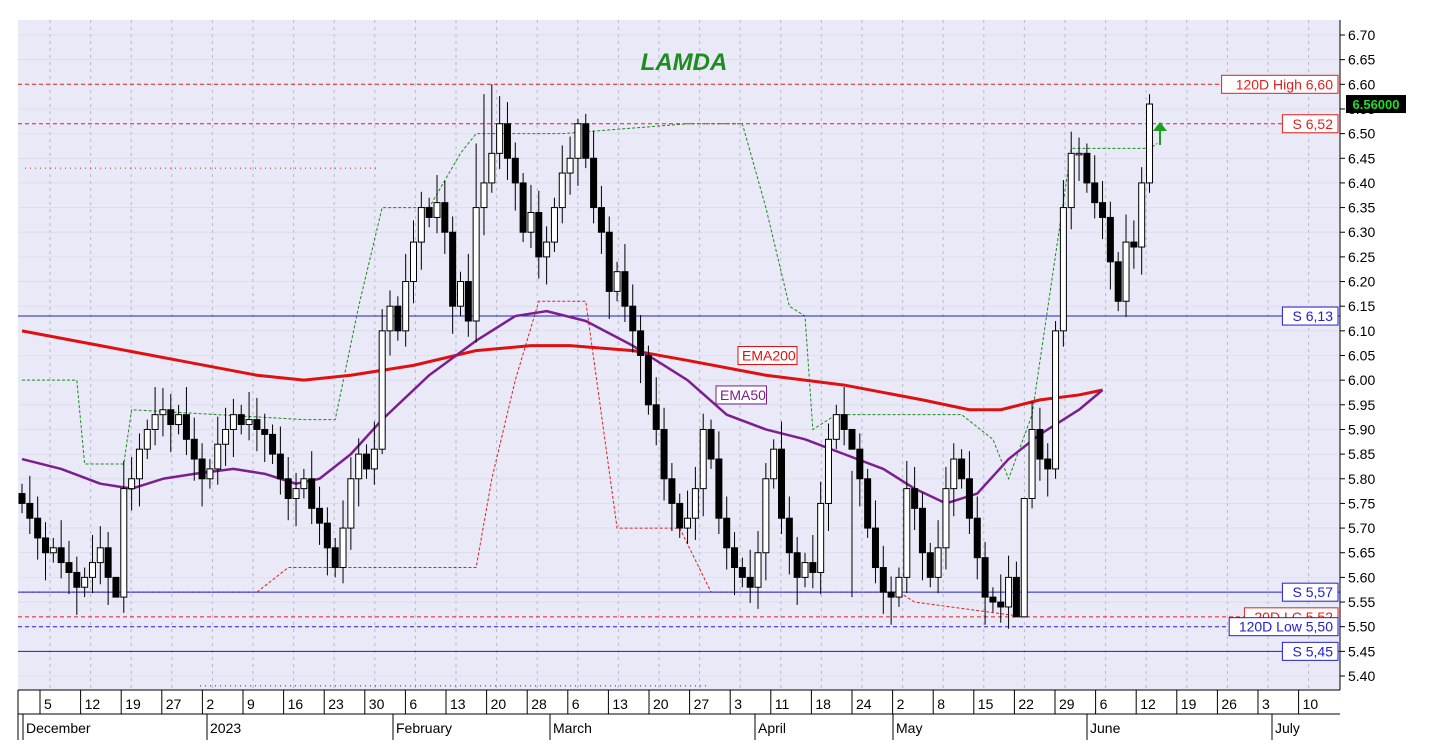  Describe the element at coordinates (1361, 356) in the screenshot. I see `y-tick-label: 6.05` at that location.